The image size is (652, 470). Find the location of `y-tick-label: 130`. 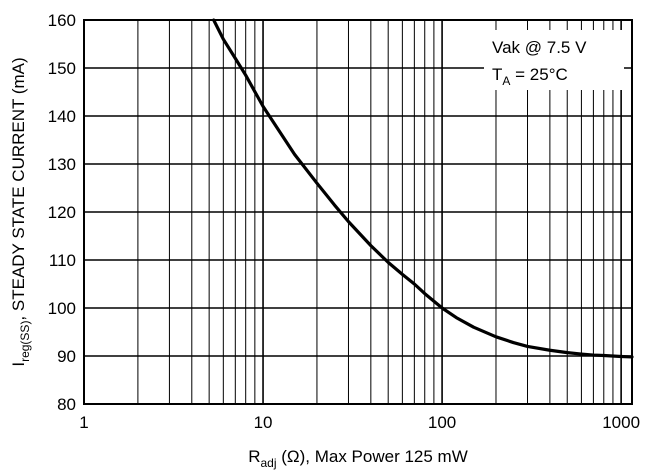

y-tick-label: 130 is located at coordinates (62, 164).